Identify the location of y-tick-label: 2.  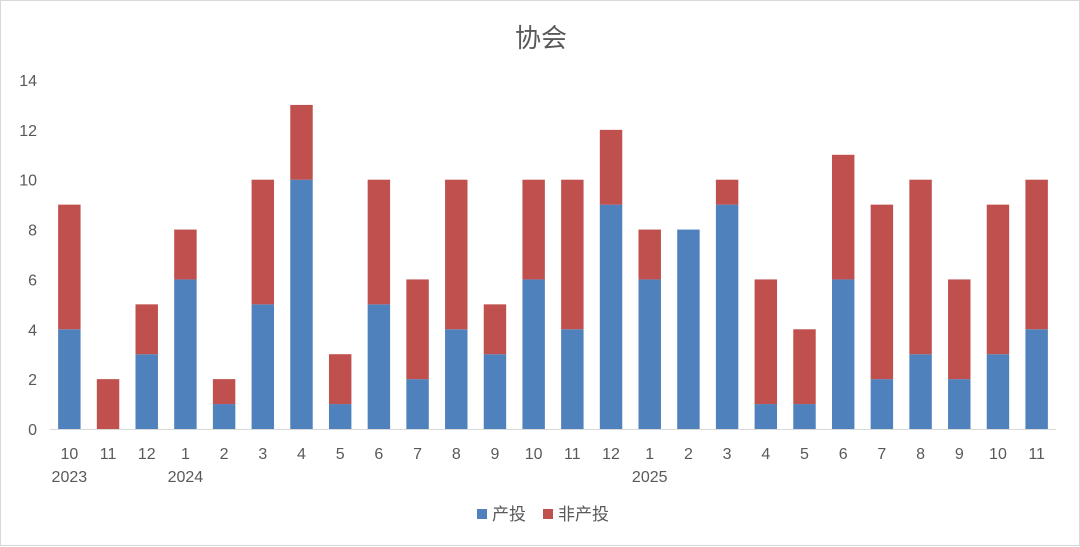
(32, 380).